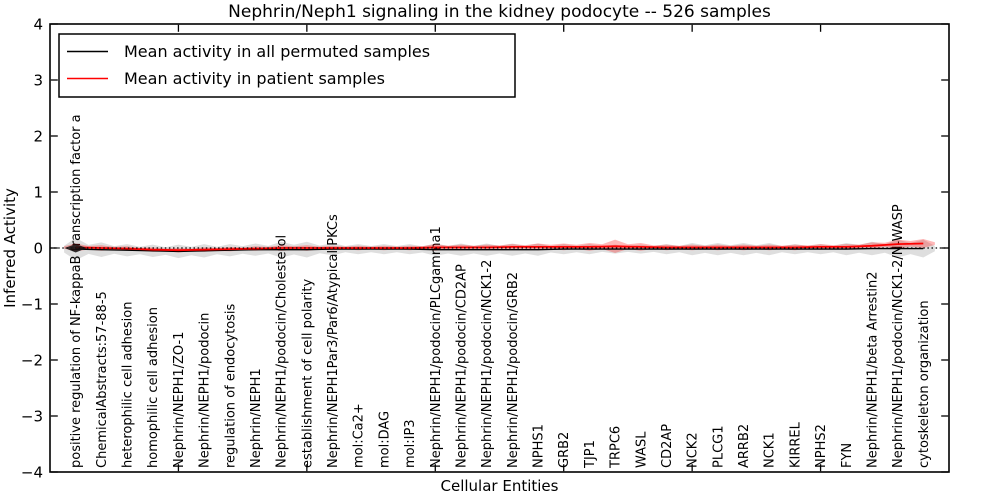 Image resolution: width=1000 pixels, height=504 pixels. I want to click on x-category-label: ChemicalAbstracts:57-88-5, so click(102, 379).